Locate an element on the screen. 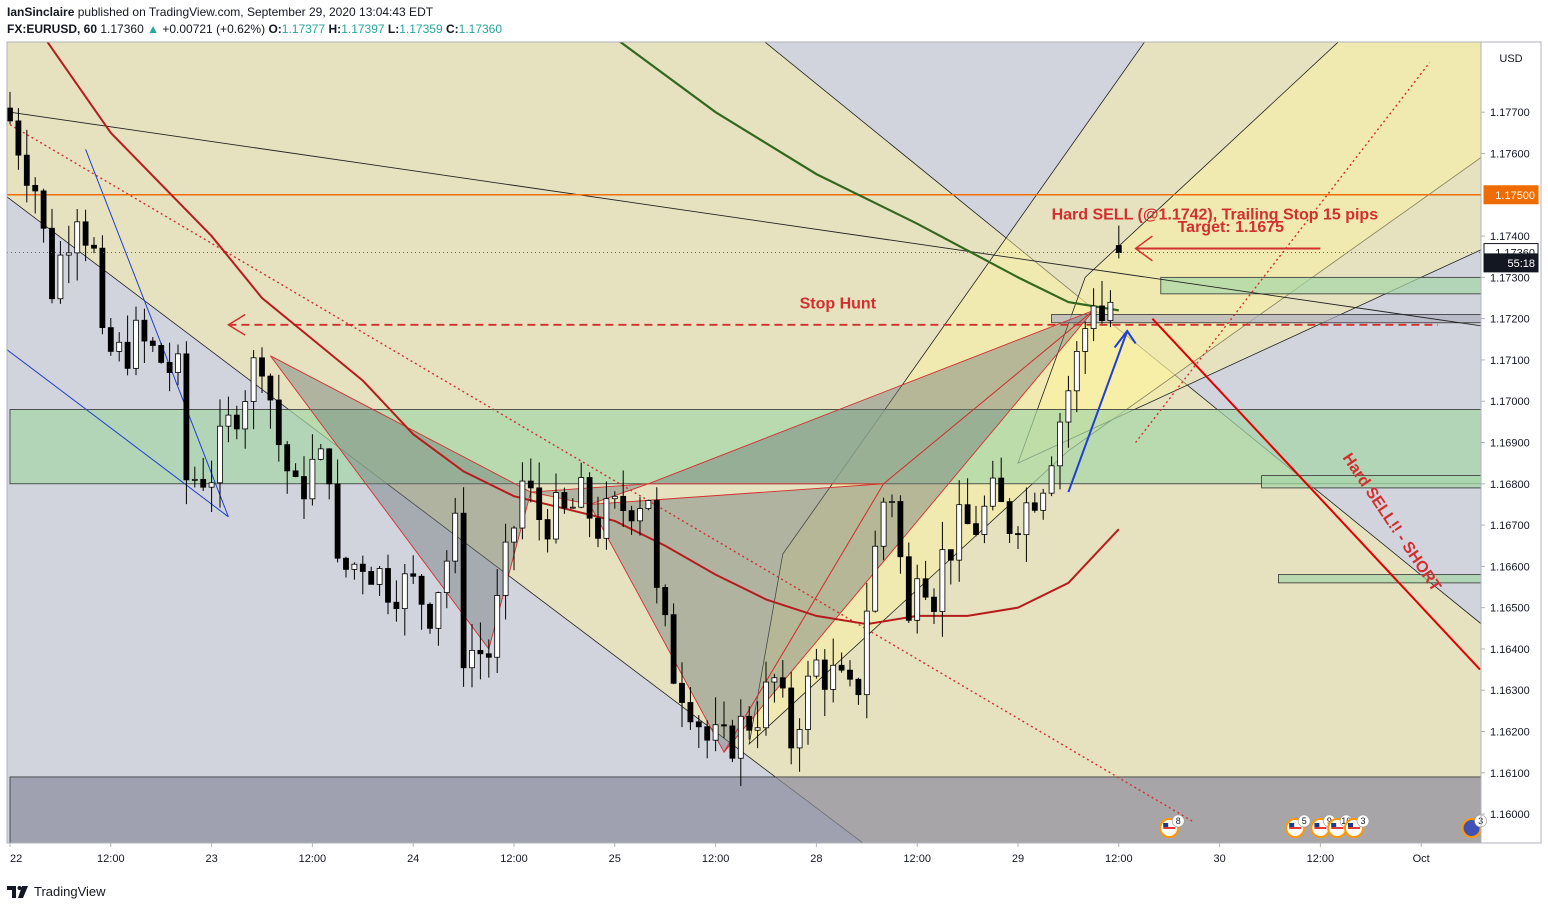 This screenshot has width=1548, height=909. y-tick-label: 1.16900 is located at coordinates (1510, 444).